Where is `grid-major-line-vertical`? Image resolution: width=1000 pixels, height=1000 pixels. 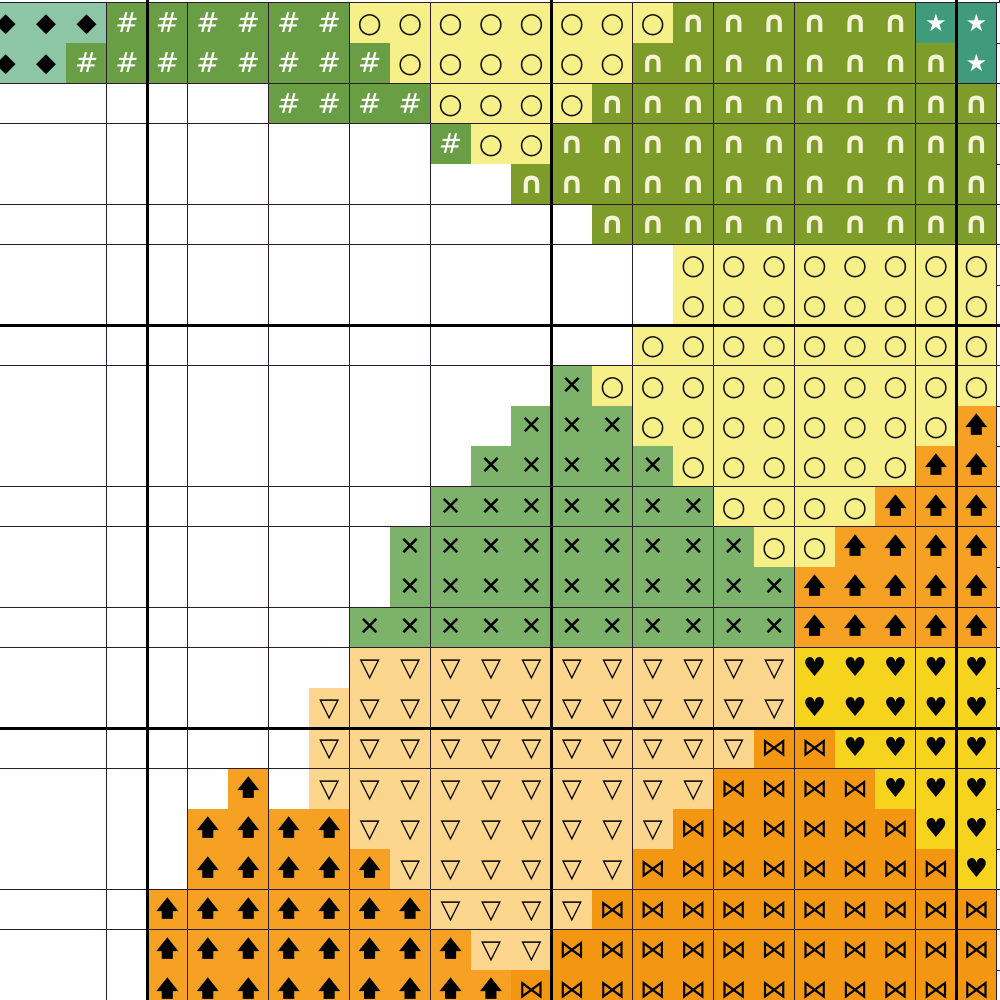
grid-major-line-vertical is located at coordinates (147, 500).